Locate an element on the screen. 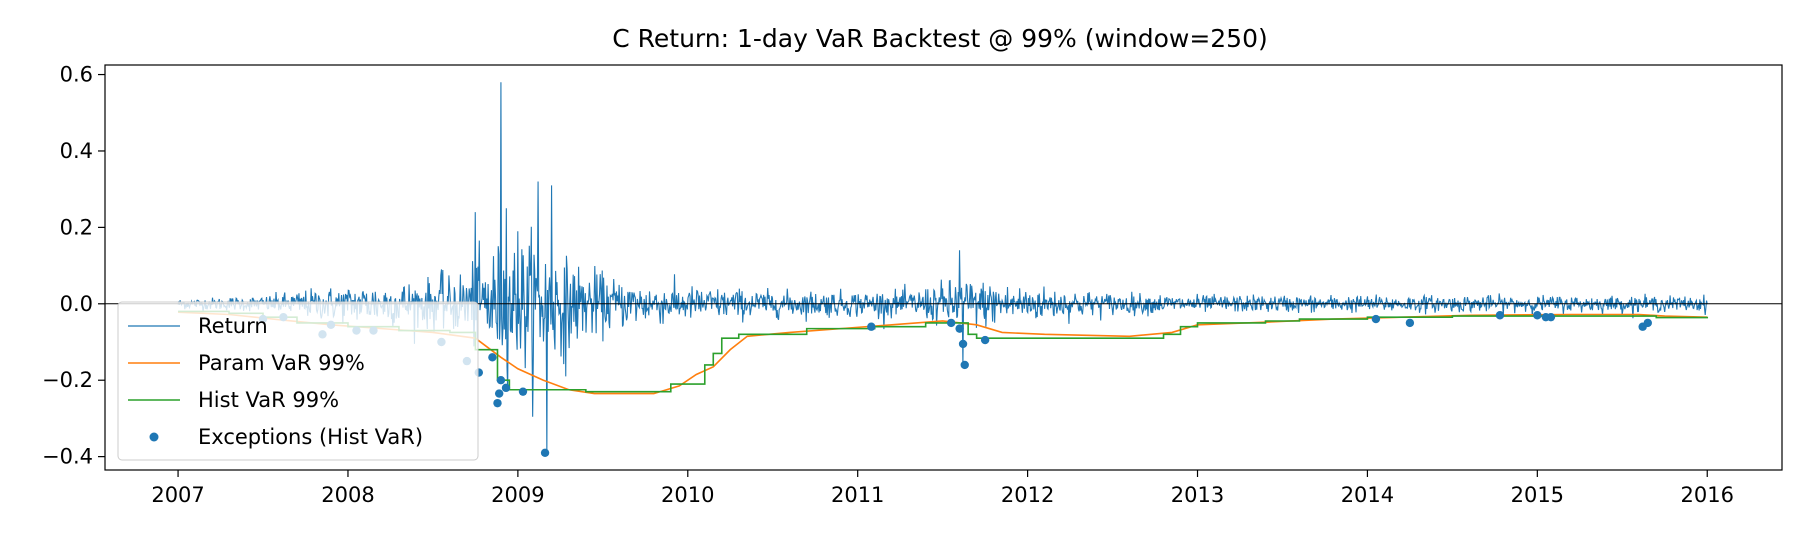 The height and width of the screenshot is (540, 1800). y-tick-label-3: 0.2 is located at coordinates (76, 227).